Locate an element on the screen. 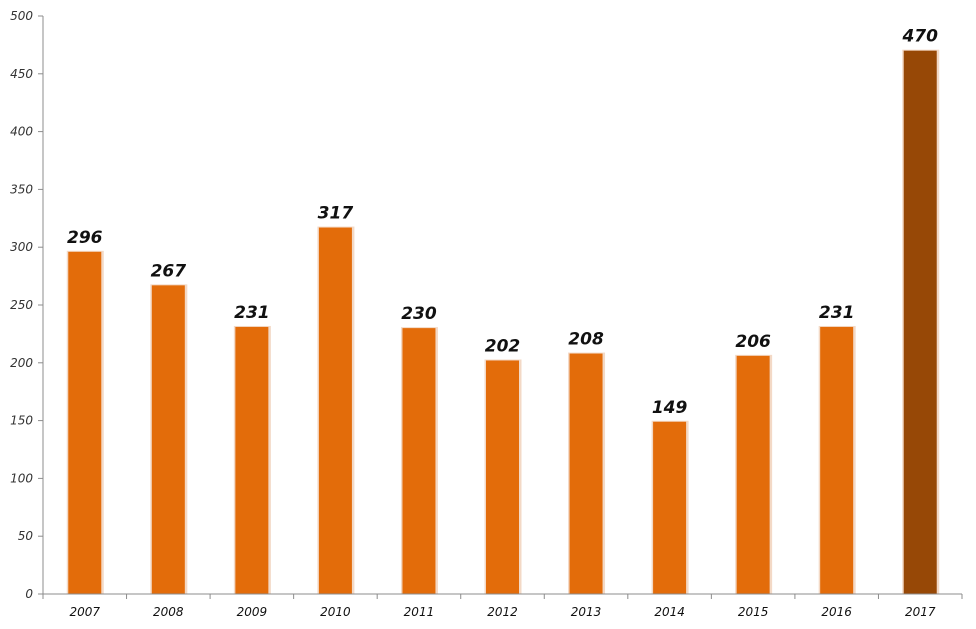 This screenshot has width=976, height=629. data-label-2012: 202 is located at coordinates (503, 346).